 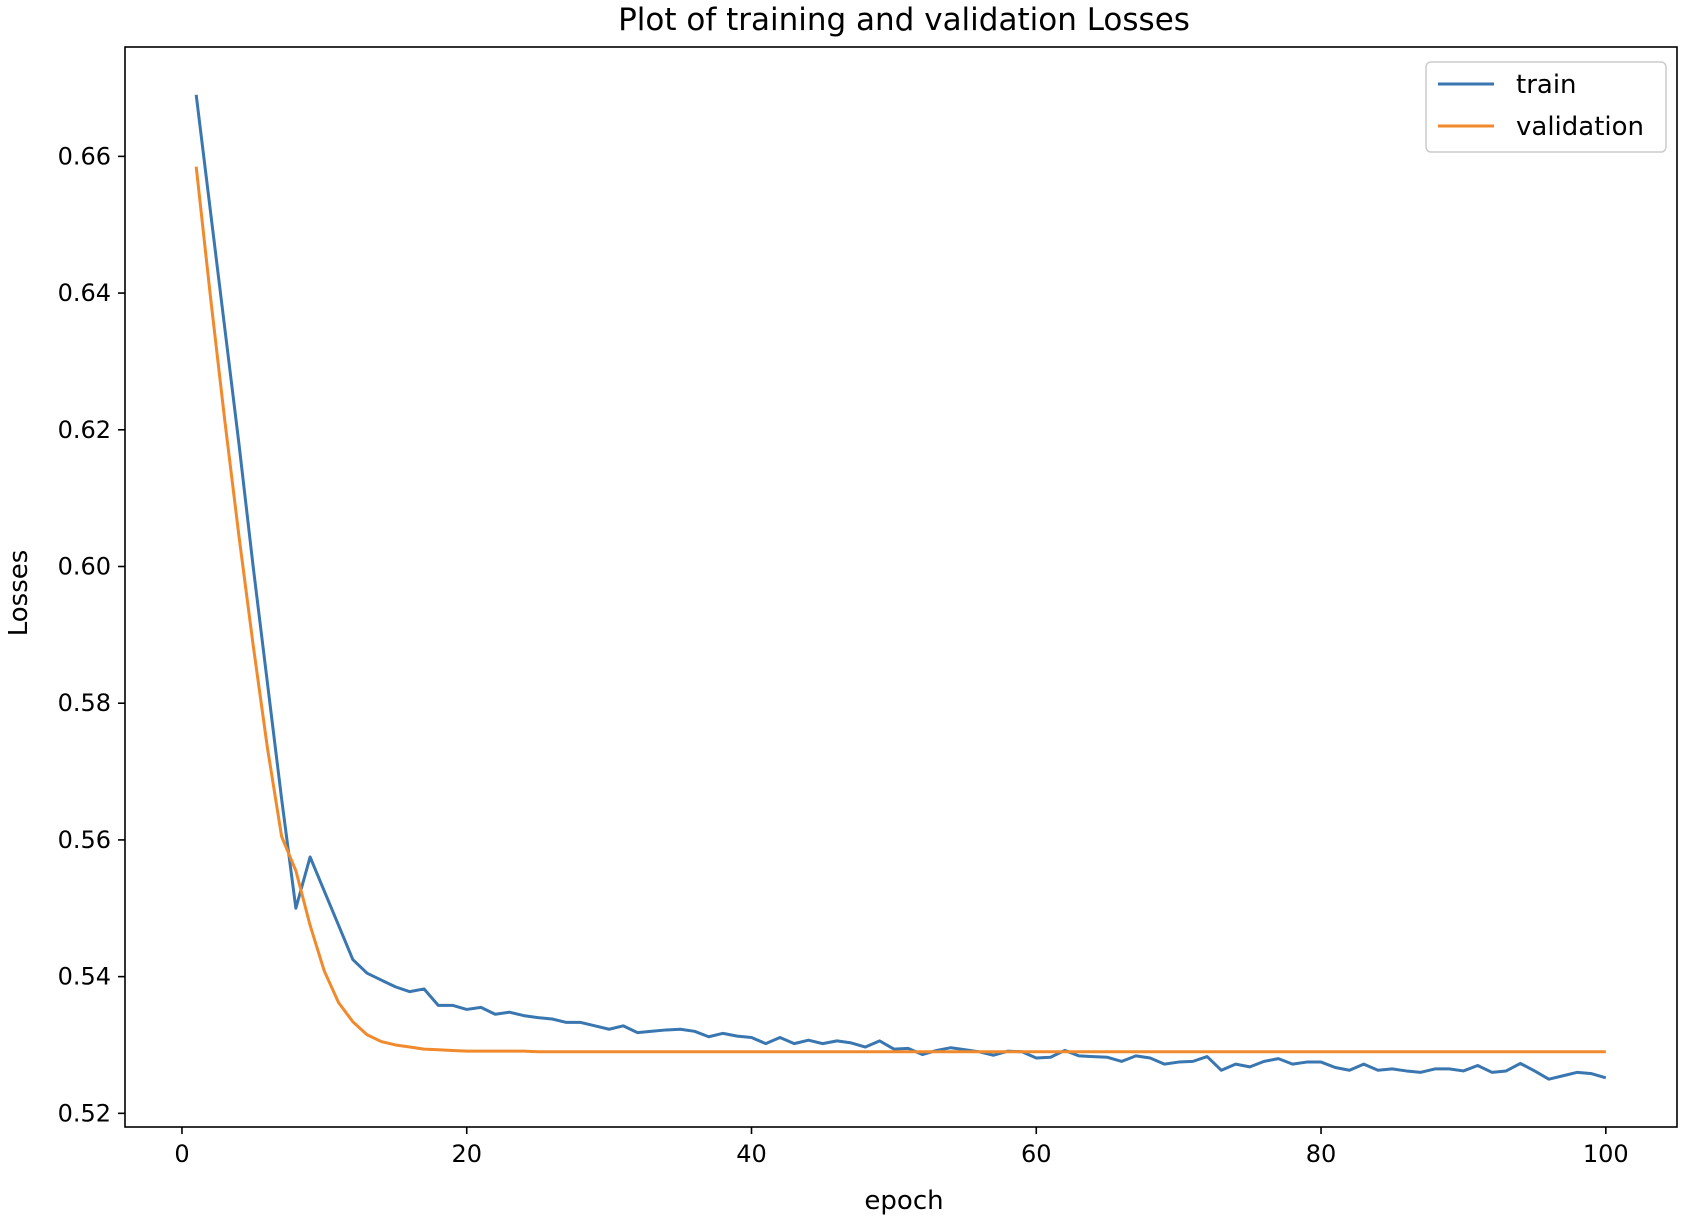 What do you see at coordinates (84, 1113) in the screenshot?
I see `y-tick-label: 0.52` at bounding box center [84, 1113].